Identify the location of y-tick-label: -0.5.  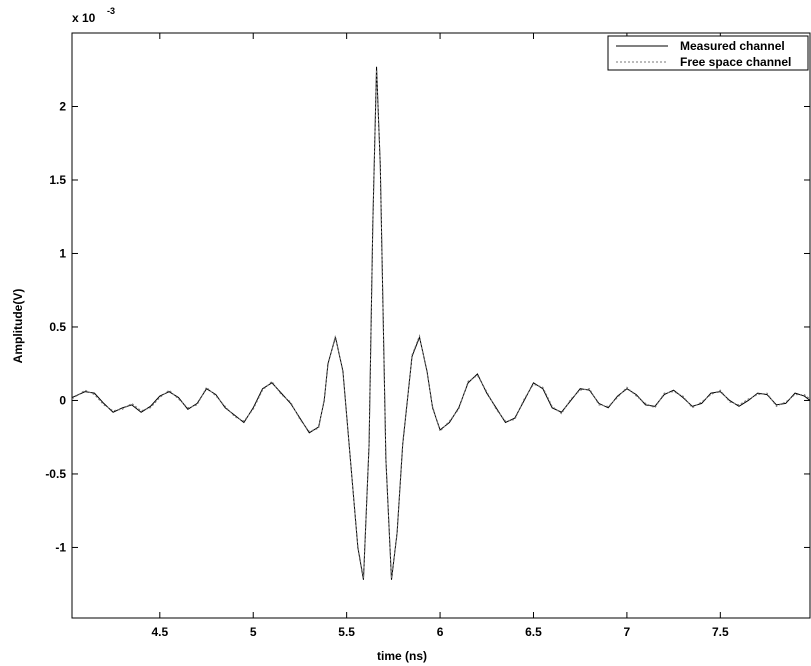
(55, 474).